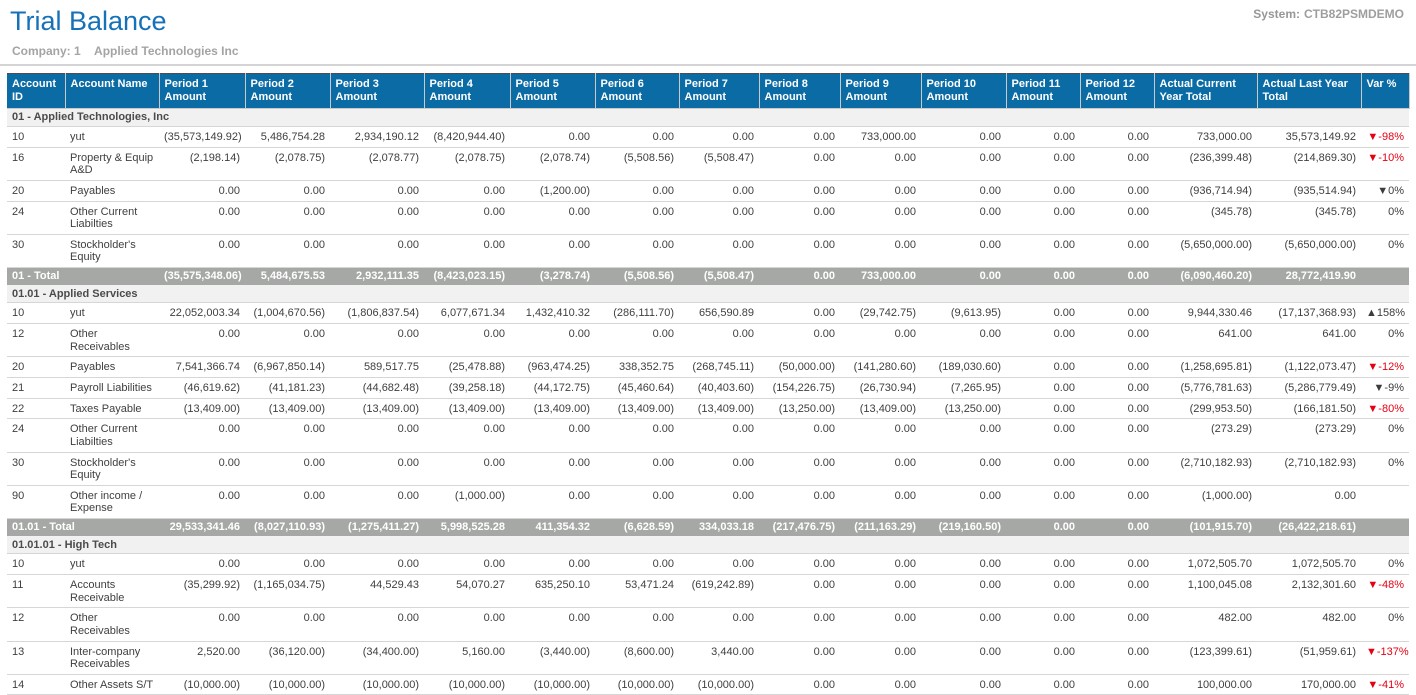 This screenshot has width=1416, height=695. I want to click on period-amount-cell: (1,275,411.27), so click(377, 527).